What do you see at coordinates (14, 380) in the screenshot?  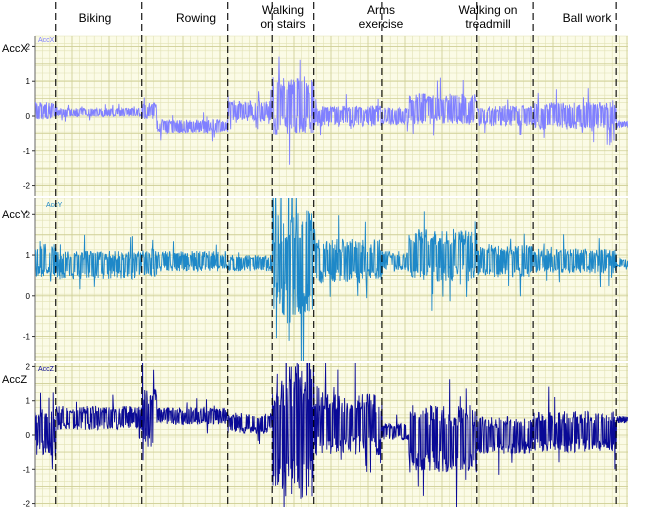 I see `panel-label: AccZ` at bounding box center [14, 380].